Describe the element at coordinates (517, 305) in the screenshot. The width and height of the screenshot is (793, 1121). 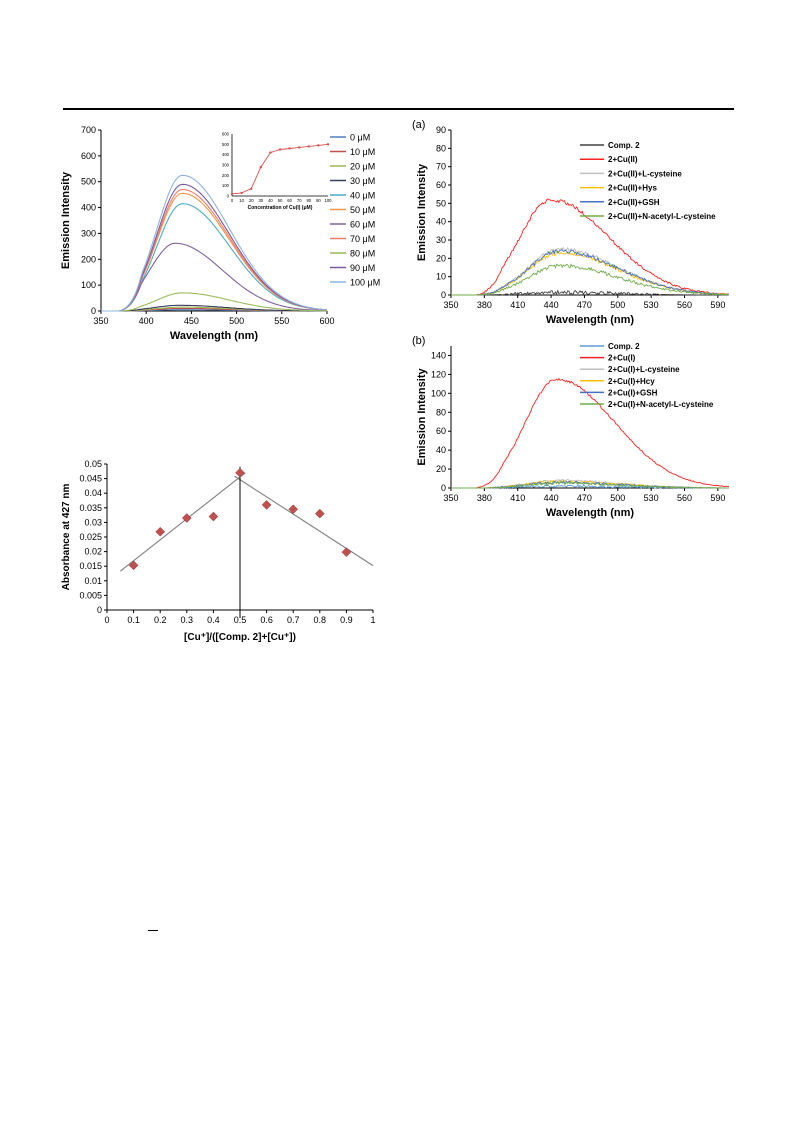
I see `selectivity_a-x-tick-label: 410` at that location.